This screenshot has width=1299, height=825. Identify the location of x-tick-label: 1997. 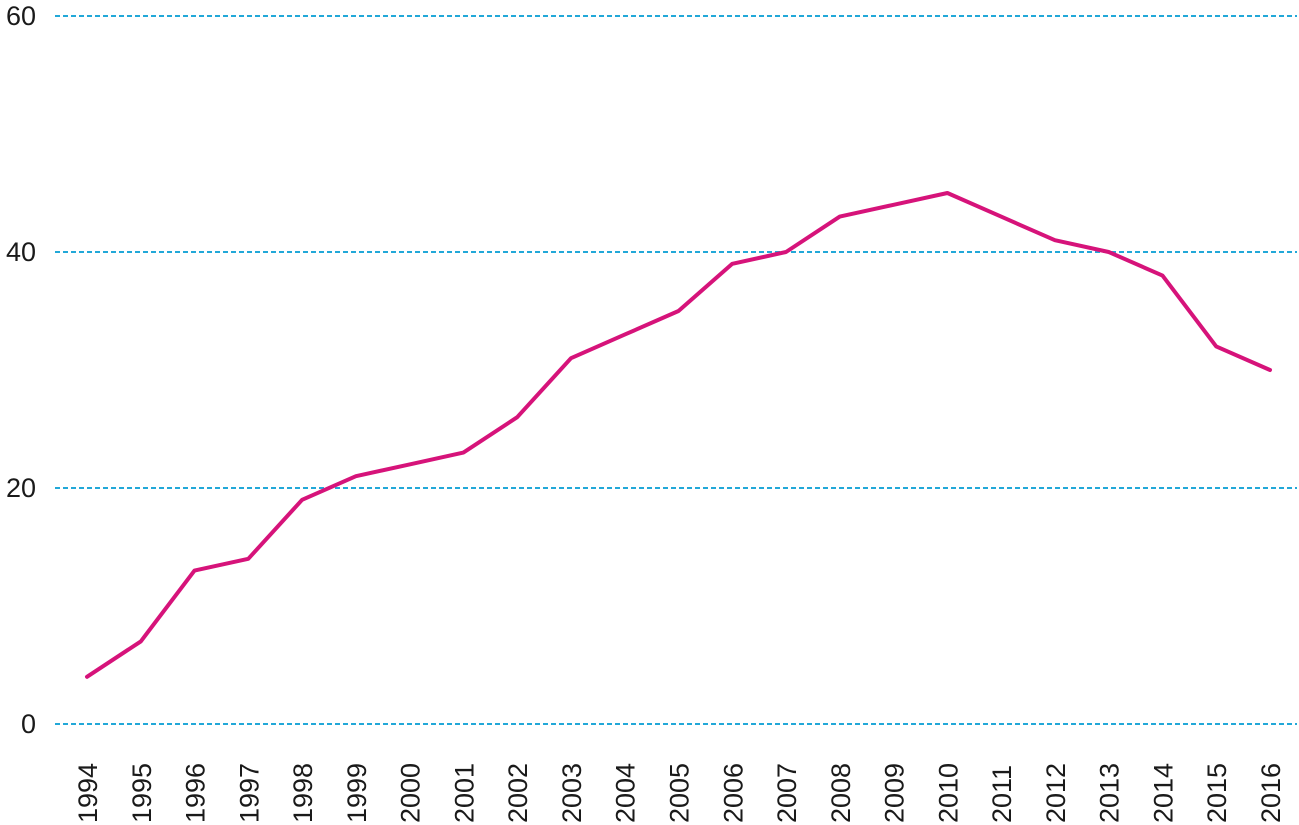
(249, 793).